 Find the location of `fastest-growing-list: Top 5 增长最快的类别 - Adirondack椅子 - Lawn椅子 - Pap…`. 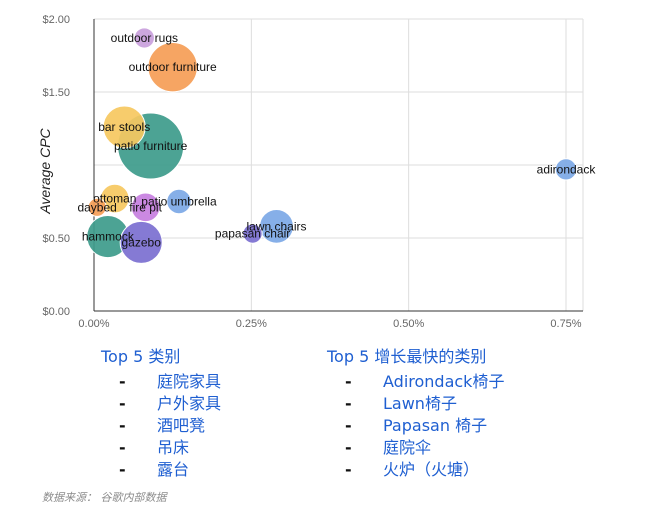

fastest-growing-list: Top 5 增长最快的类别 - Adirondack椅子 - Lawn椅子 - Pap… is located at coordinates (415, 412).